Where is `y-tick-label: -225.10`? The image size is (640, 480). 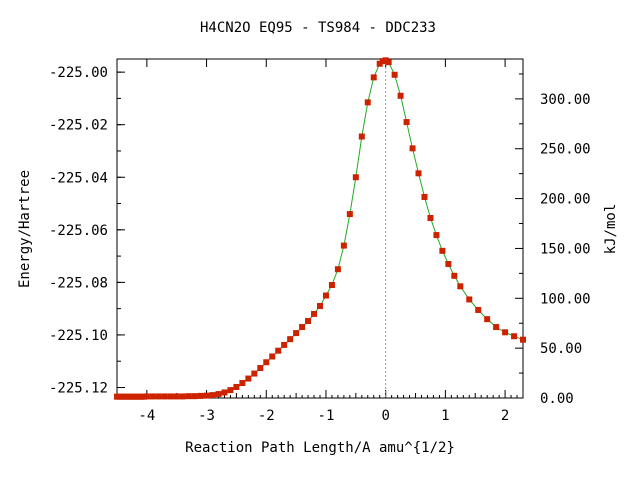
y-tick-label: -225.10 is located at coordinates (78, 336).